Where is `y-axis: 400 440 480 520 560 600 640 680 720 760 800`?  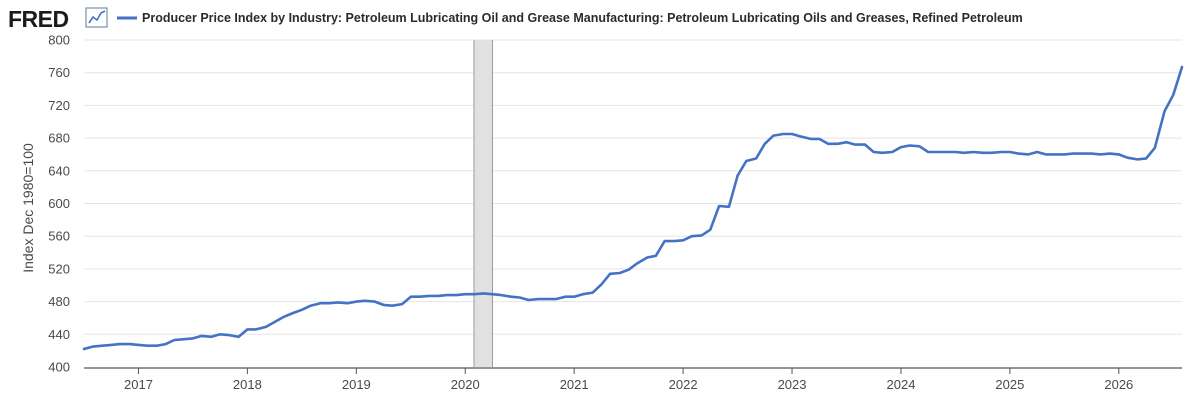
y-axis: 400 440 480 520 560 600 640 680 720 760 800 is located at coordinates (59, 204).